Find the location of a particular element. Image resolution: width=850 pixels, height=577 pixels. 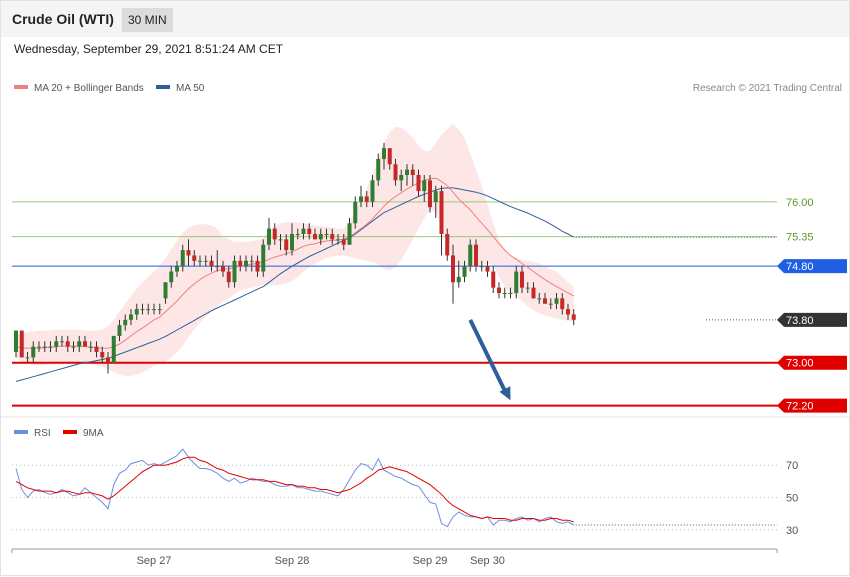

rsi-tick-30: 30 is located at coordinates (792, 531).